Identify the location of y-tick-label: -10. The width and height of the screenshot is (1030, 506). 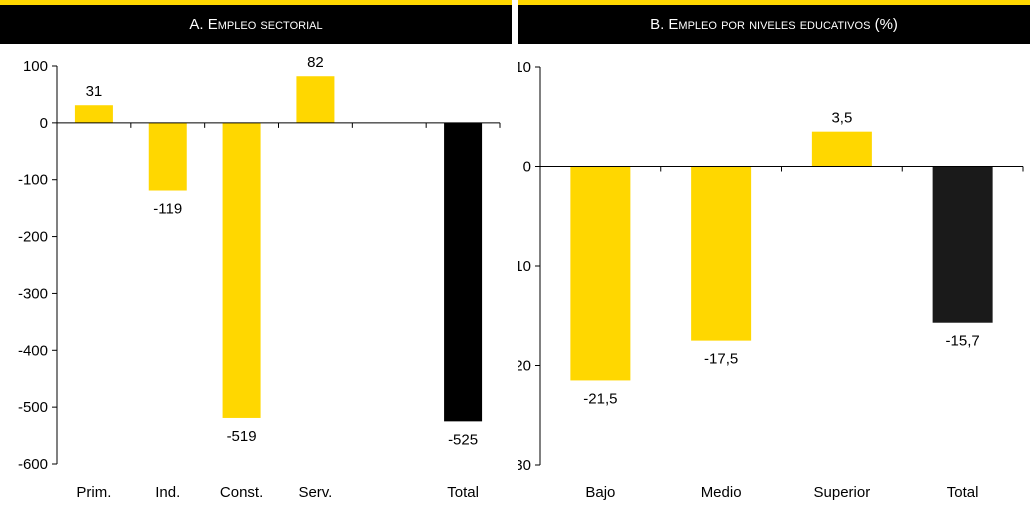
(524, 266).